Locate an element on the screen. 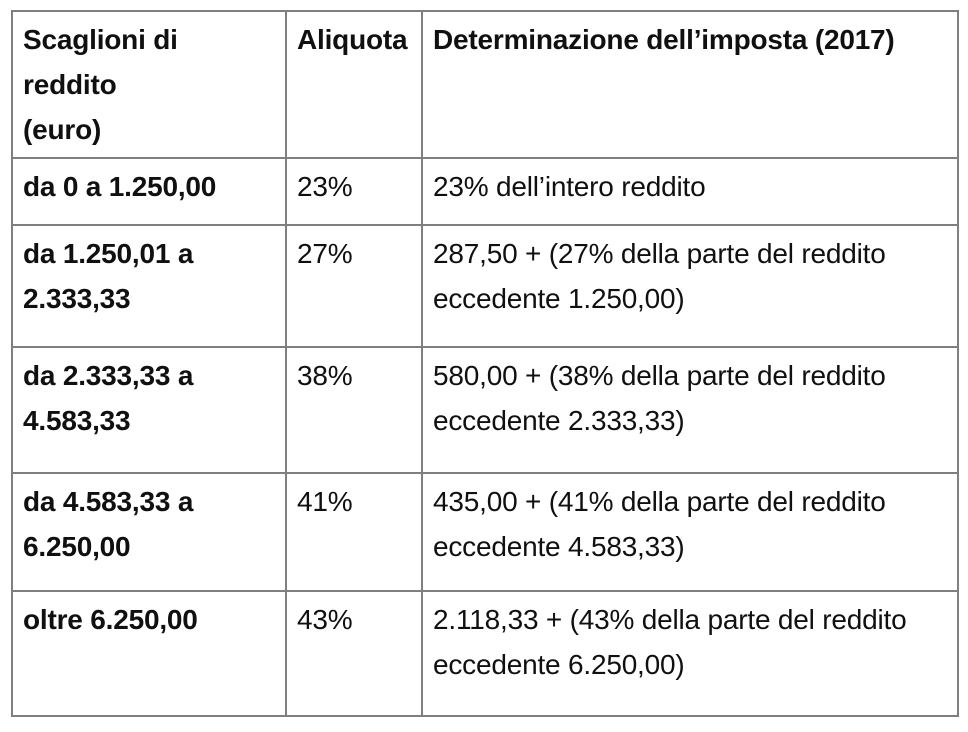  rate-cell: 27% is located at coordinates (354, 286).